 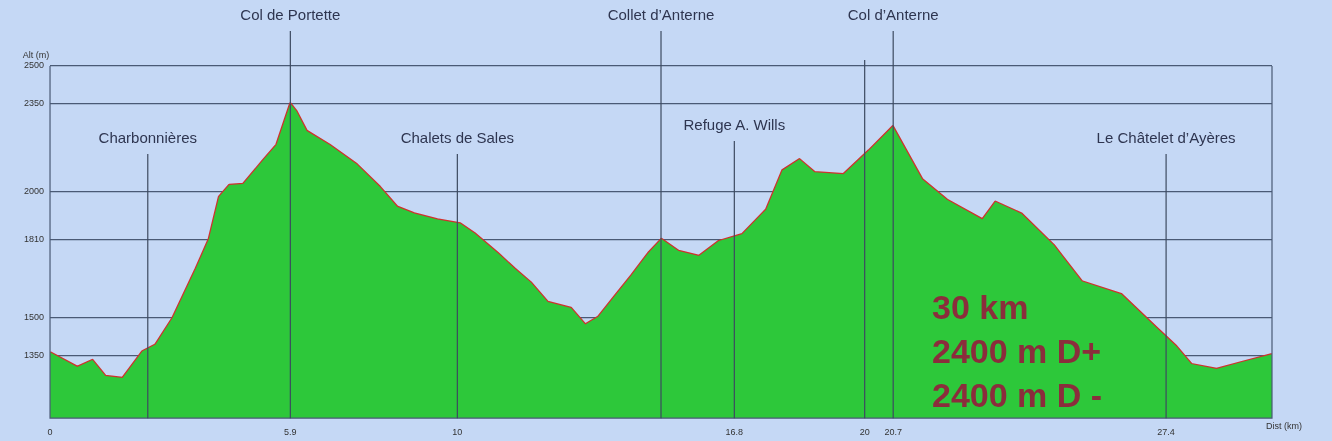 What do you see at coordinates (1166, 137) in the screenshot?
I see `ref-line-label: Le Châtelet d’Ayères` at bounding box center [1166, 137].